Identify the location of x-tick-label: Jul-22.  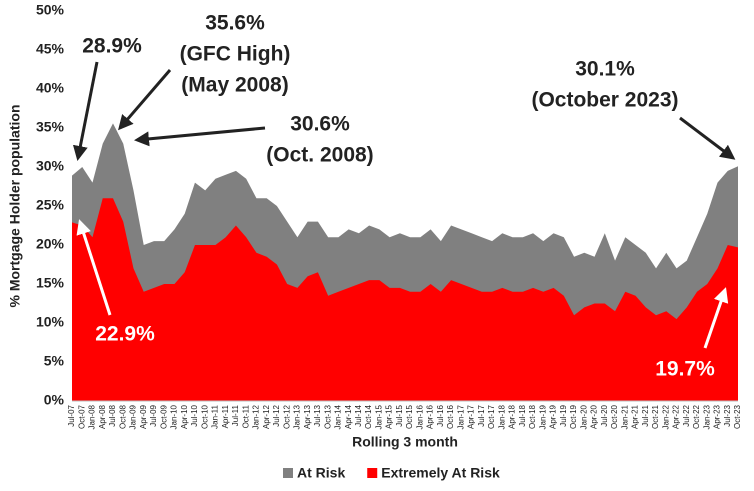
(686, 415).